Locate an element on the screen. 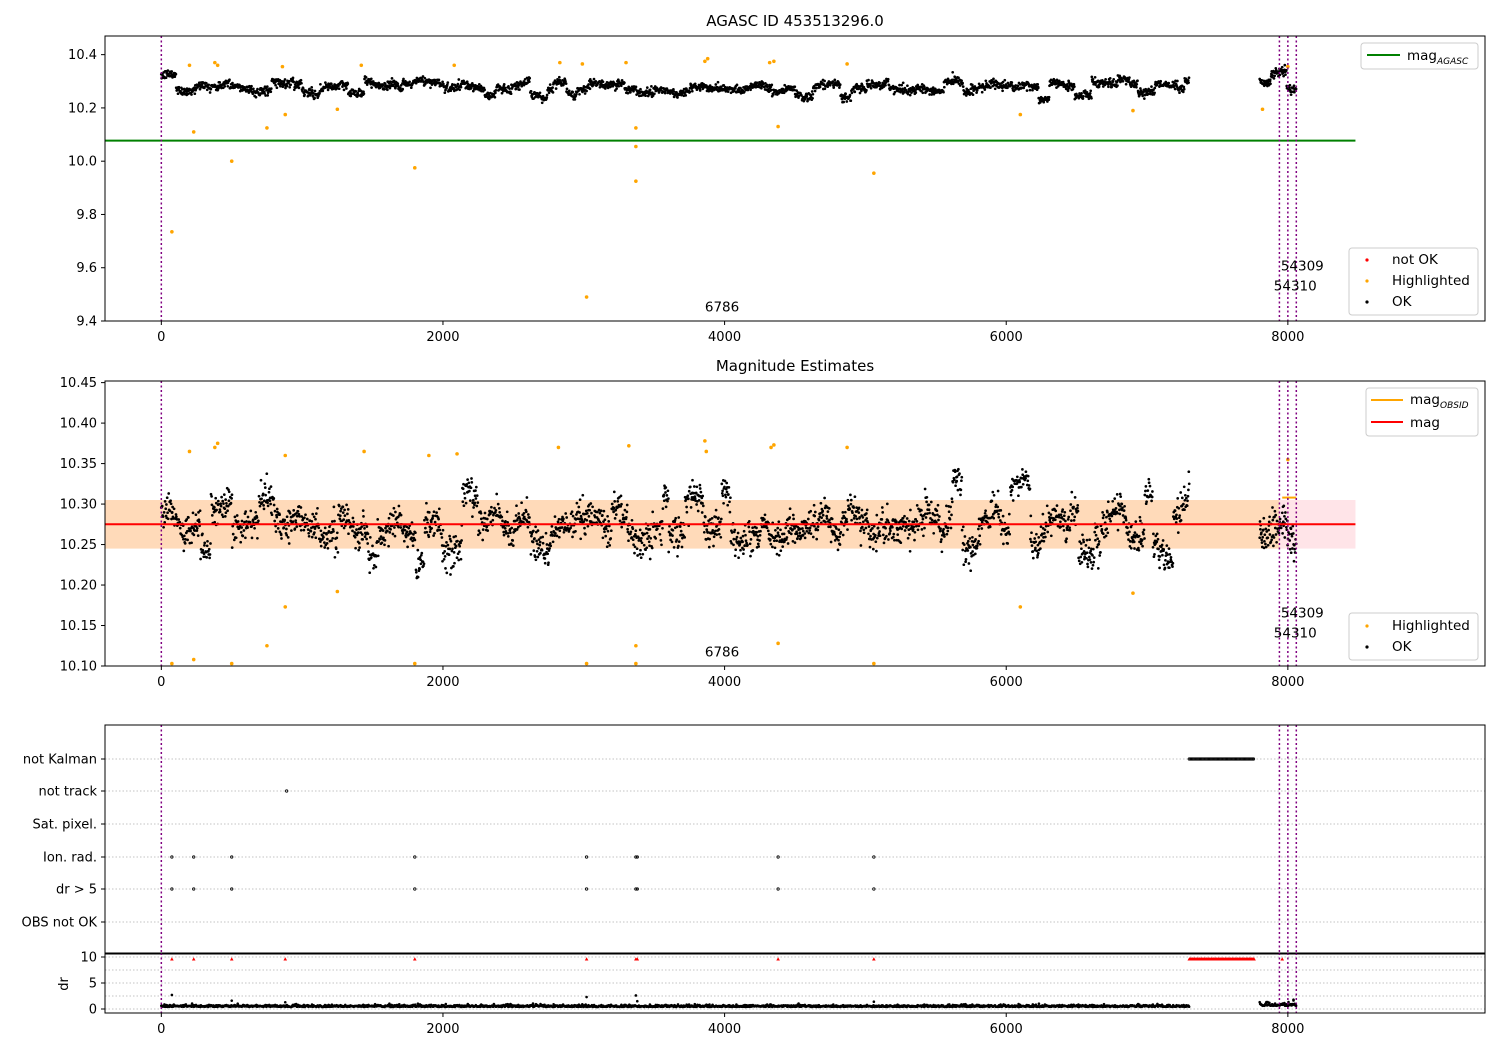 This screenshot has height=1050, width=1500. p1-s0-ok-point-2031 is located at coordinates (1027, 90).